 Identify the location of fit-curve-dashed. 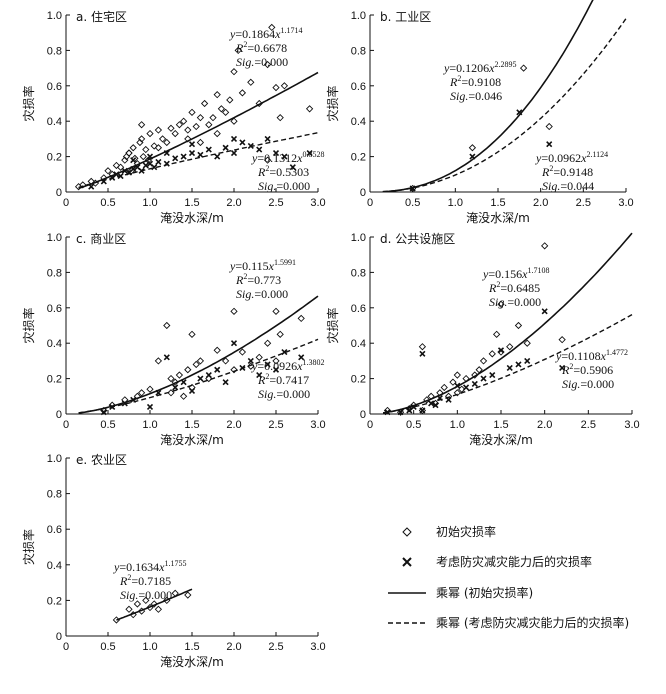
(508, 363).